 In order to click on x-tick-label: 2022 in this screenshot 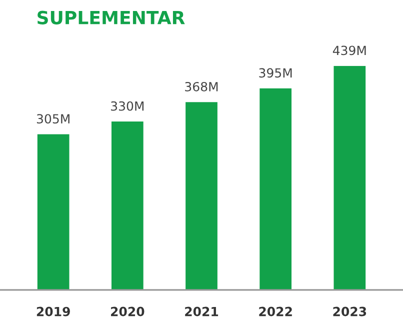, I will do `click(275, 311)`.